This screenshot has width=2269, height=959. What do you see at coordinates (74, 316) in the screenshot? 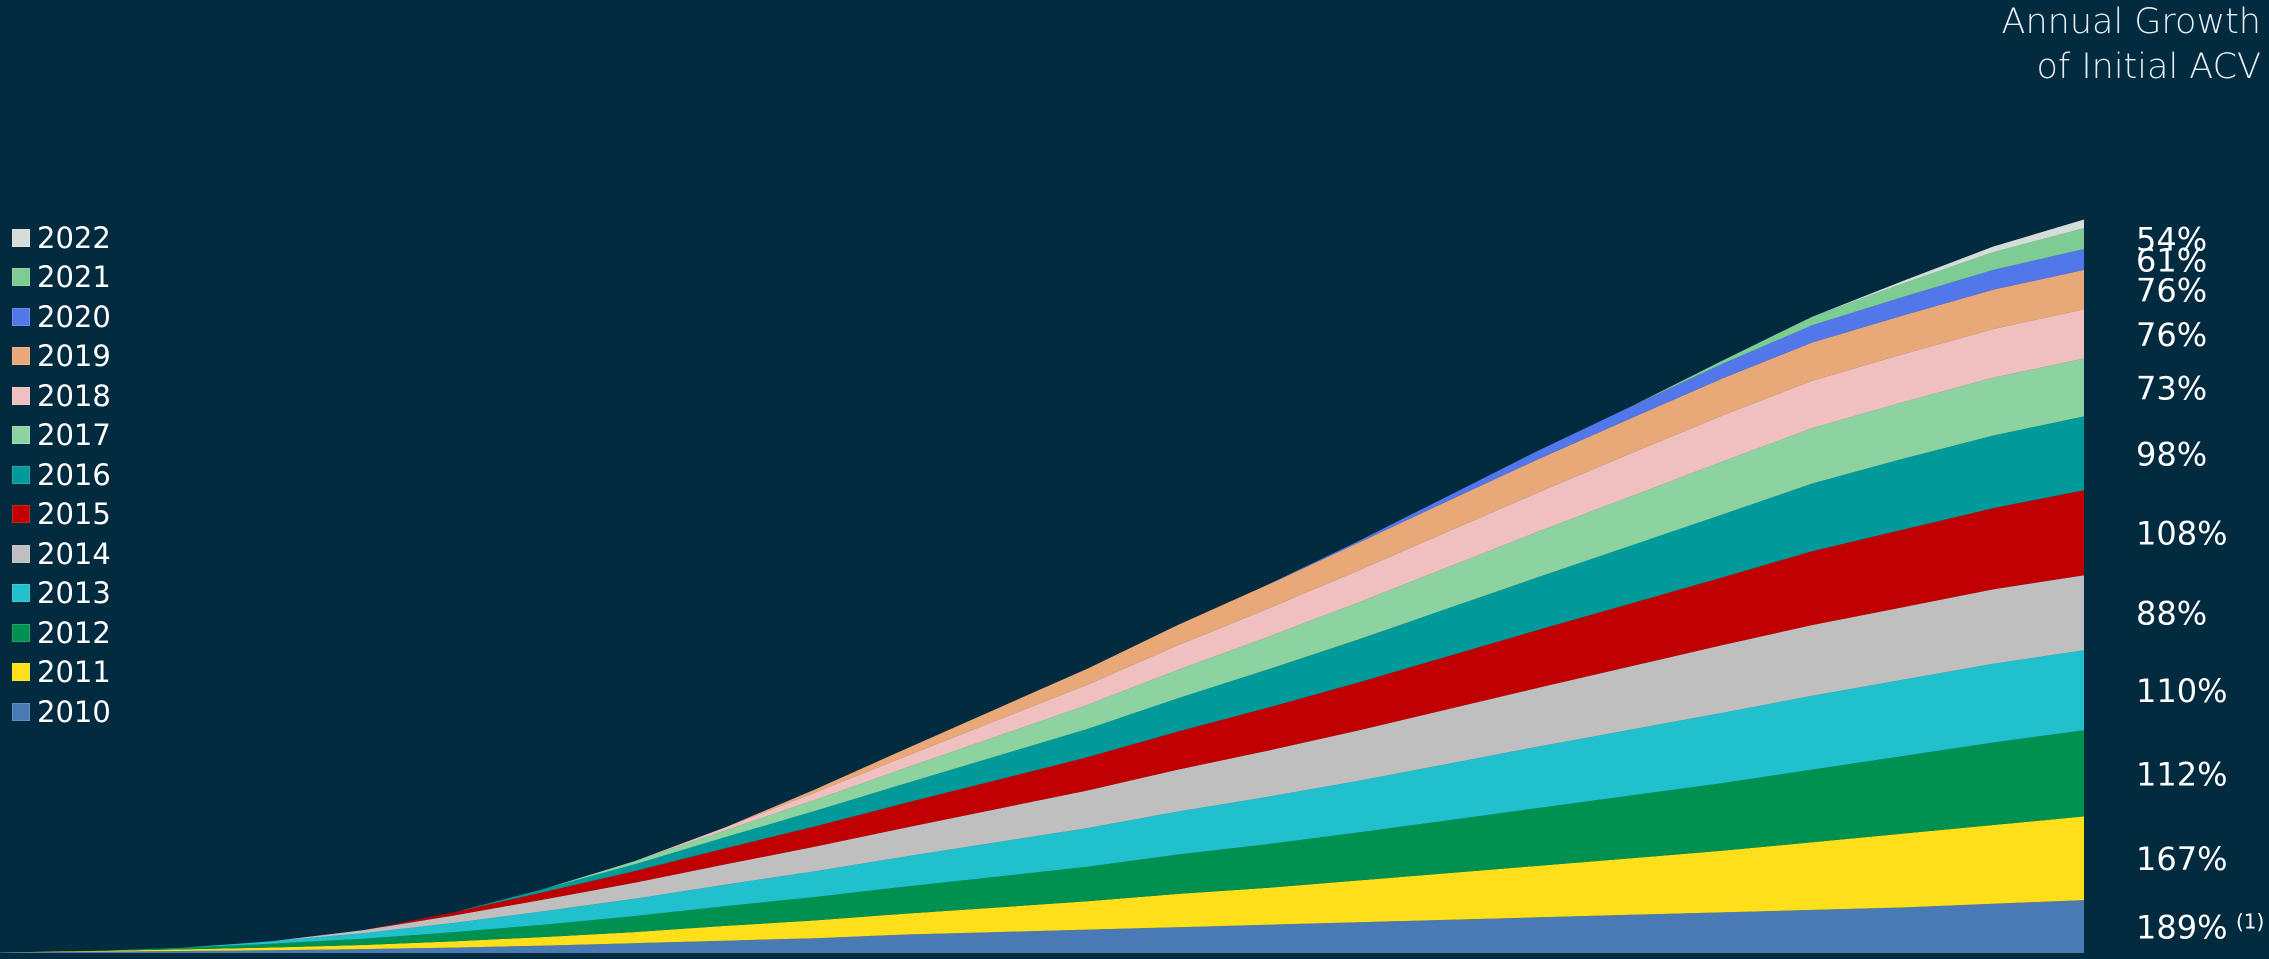
I see `legend-label-2020: 2020` at bounding box center [74, 316].